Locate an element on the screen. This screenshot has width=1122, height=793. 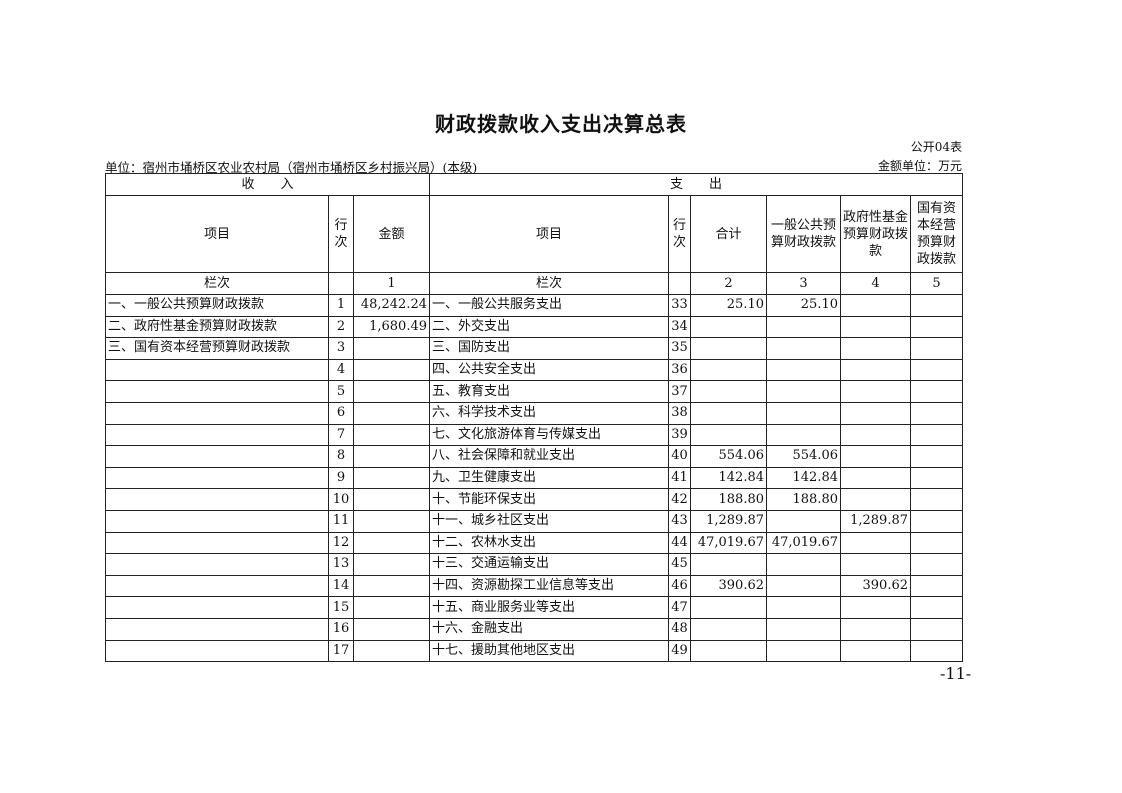
cell-total: 188.80 is located at coordinates (728, 499).